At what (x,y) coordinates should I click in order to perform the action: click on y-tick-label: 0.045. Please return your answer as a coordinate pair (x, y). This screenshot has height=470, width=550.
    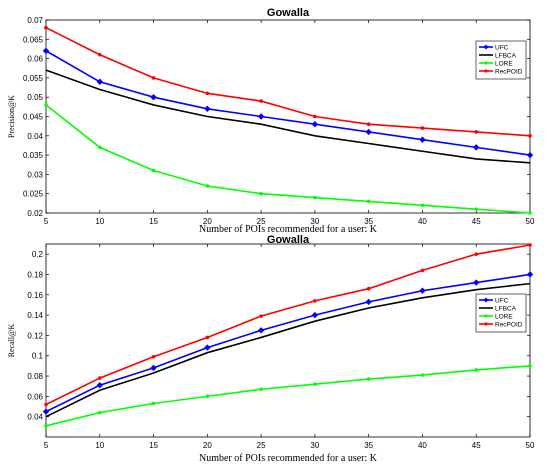
    Looking at the image, I should click on (33, 117).